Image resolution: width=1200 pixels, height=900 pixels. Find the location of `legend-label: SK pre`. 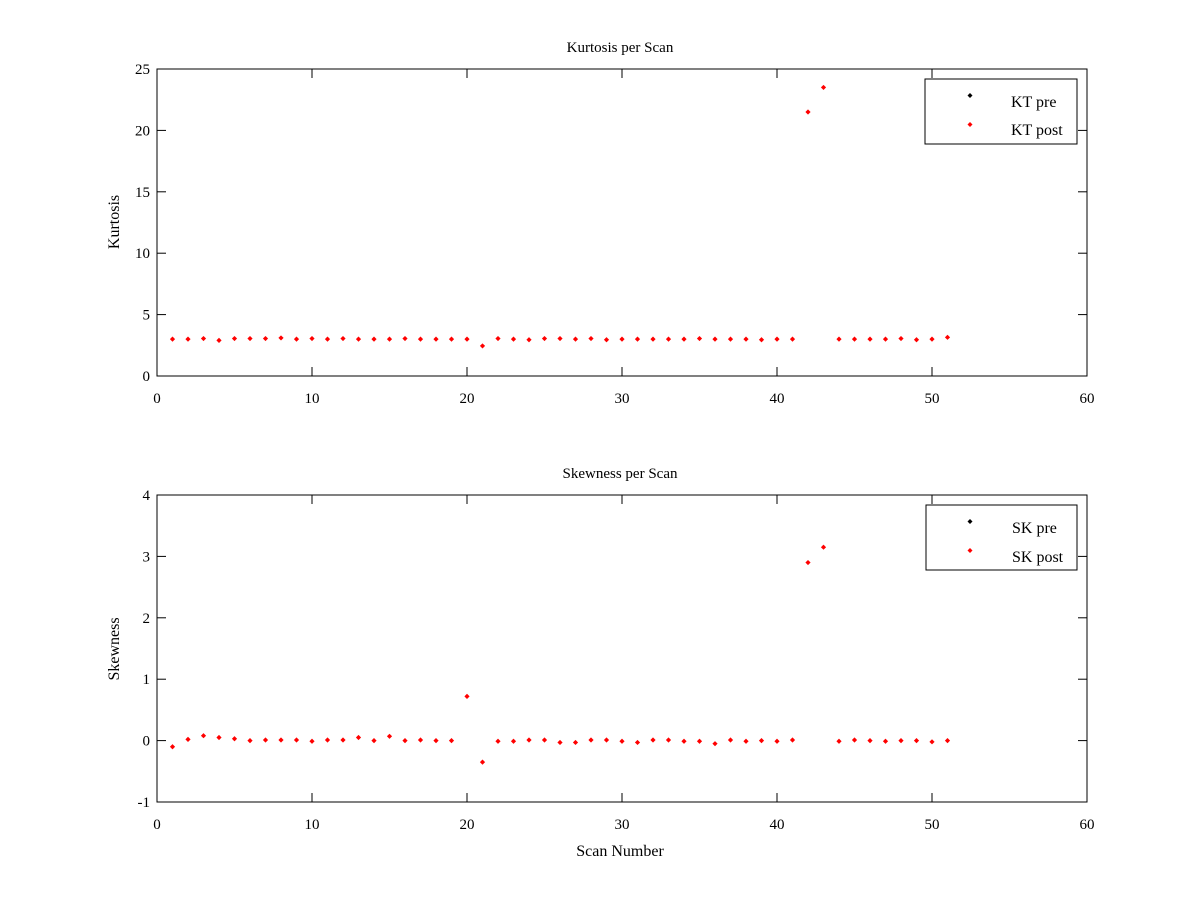

legend-label: SK pre is located at coordinates (1034, 528).